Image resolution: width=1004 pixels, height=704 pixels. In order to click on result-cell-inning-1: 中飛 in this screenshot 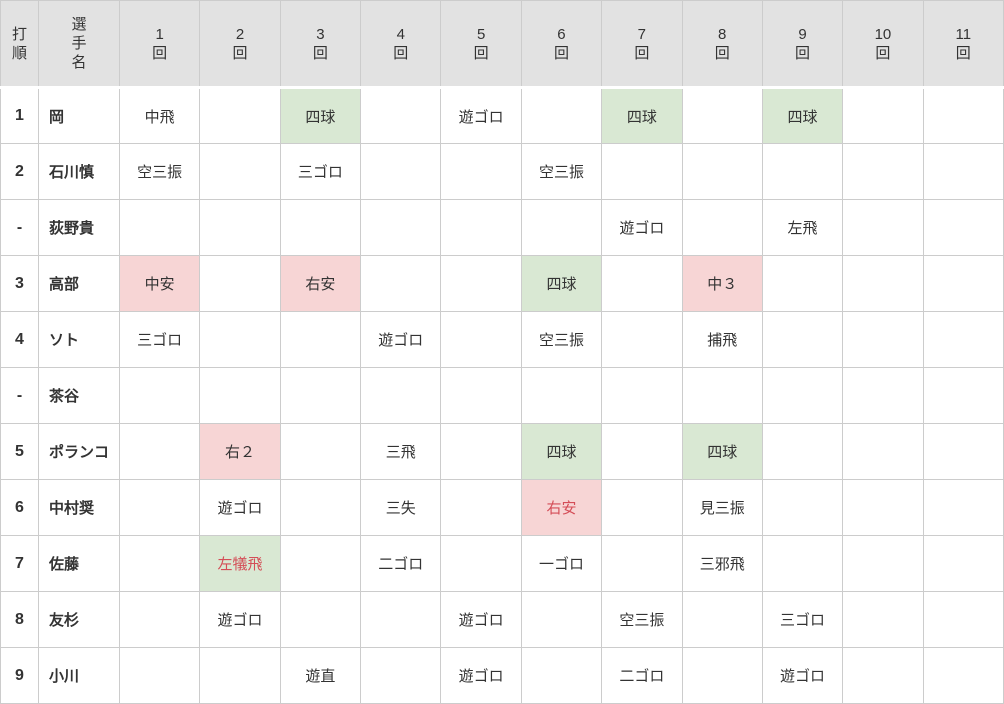, I will do `click(159, 115)`.